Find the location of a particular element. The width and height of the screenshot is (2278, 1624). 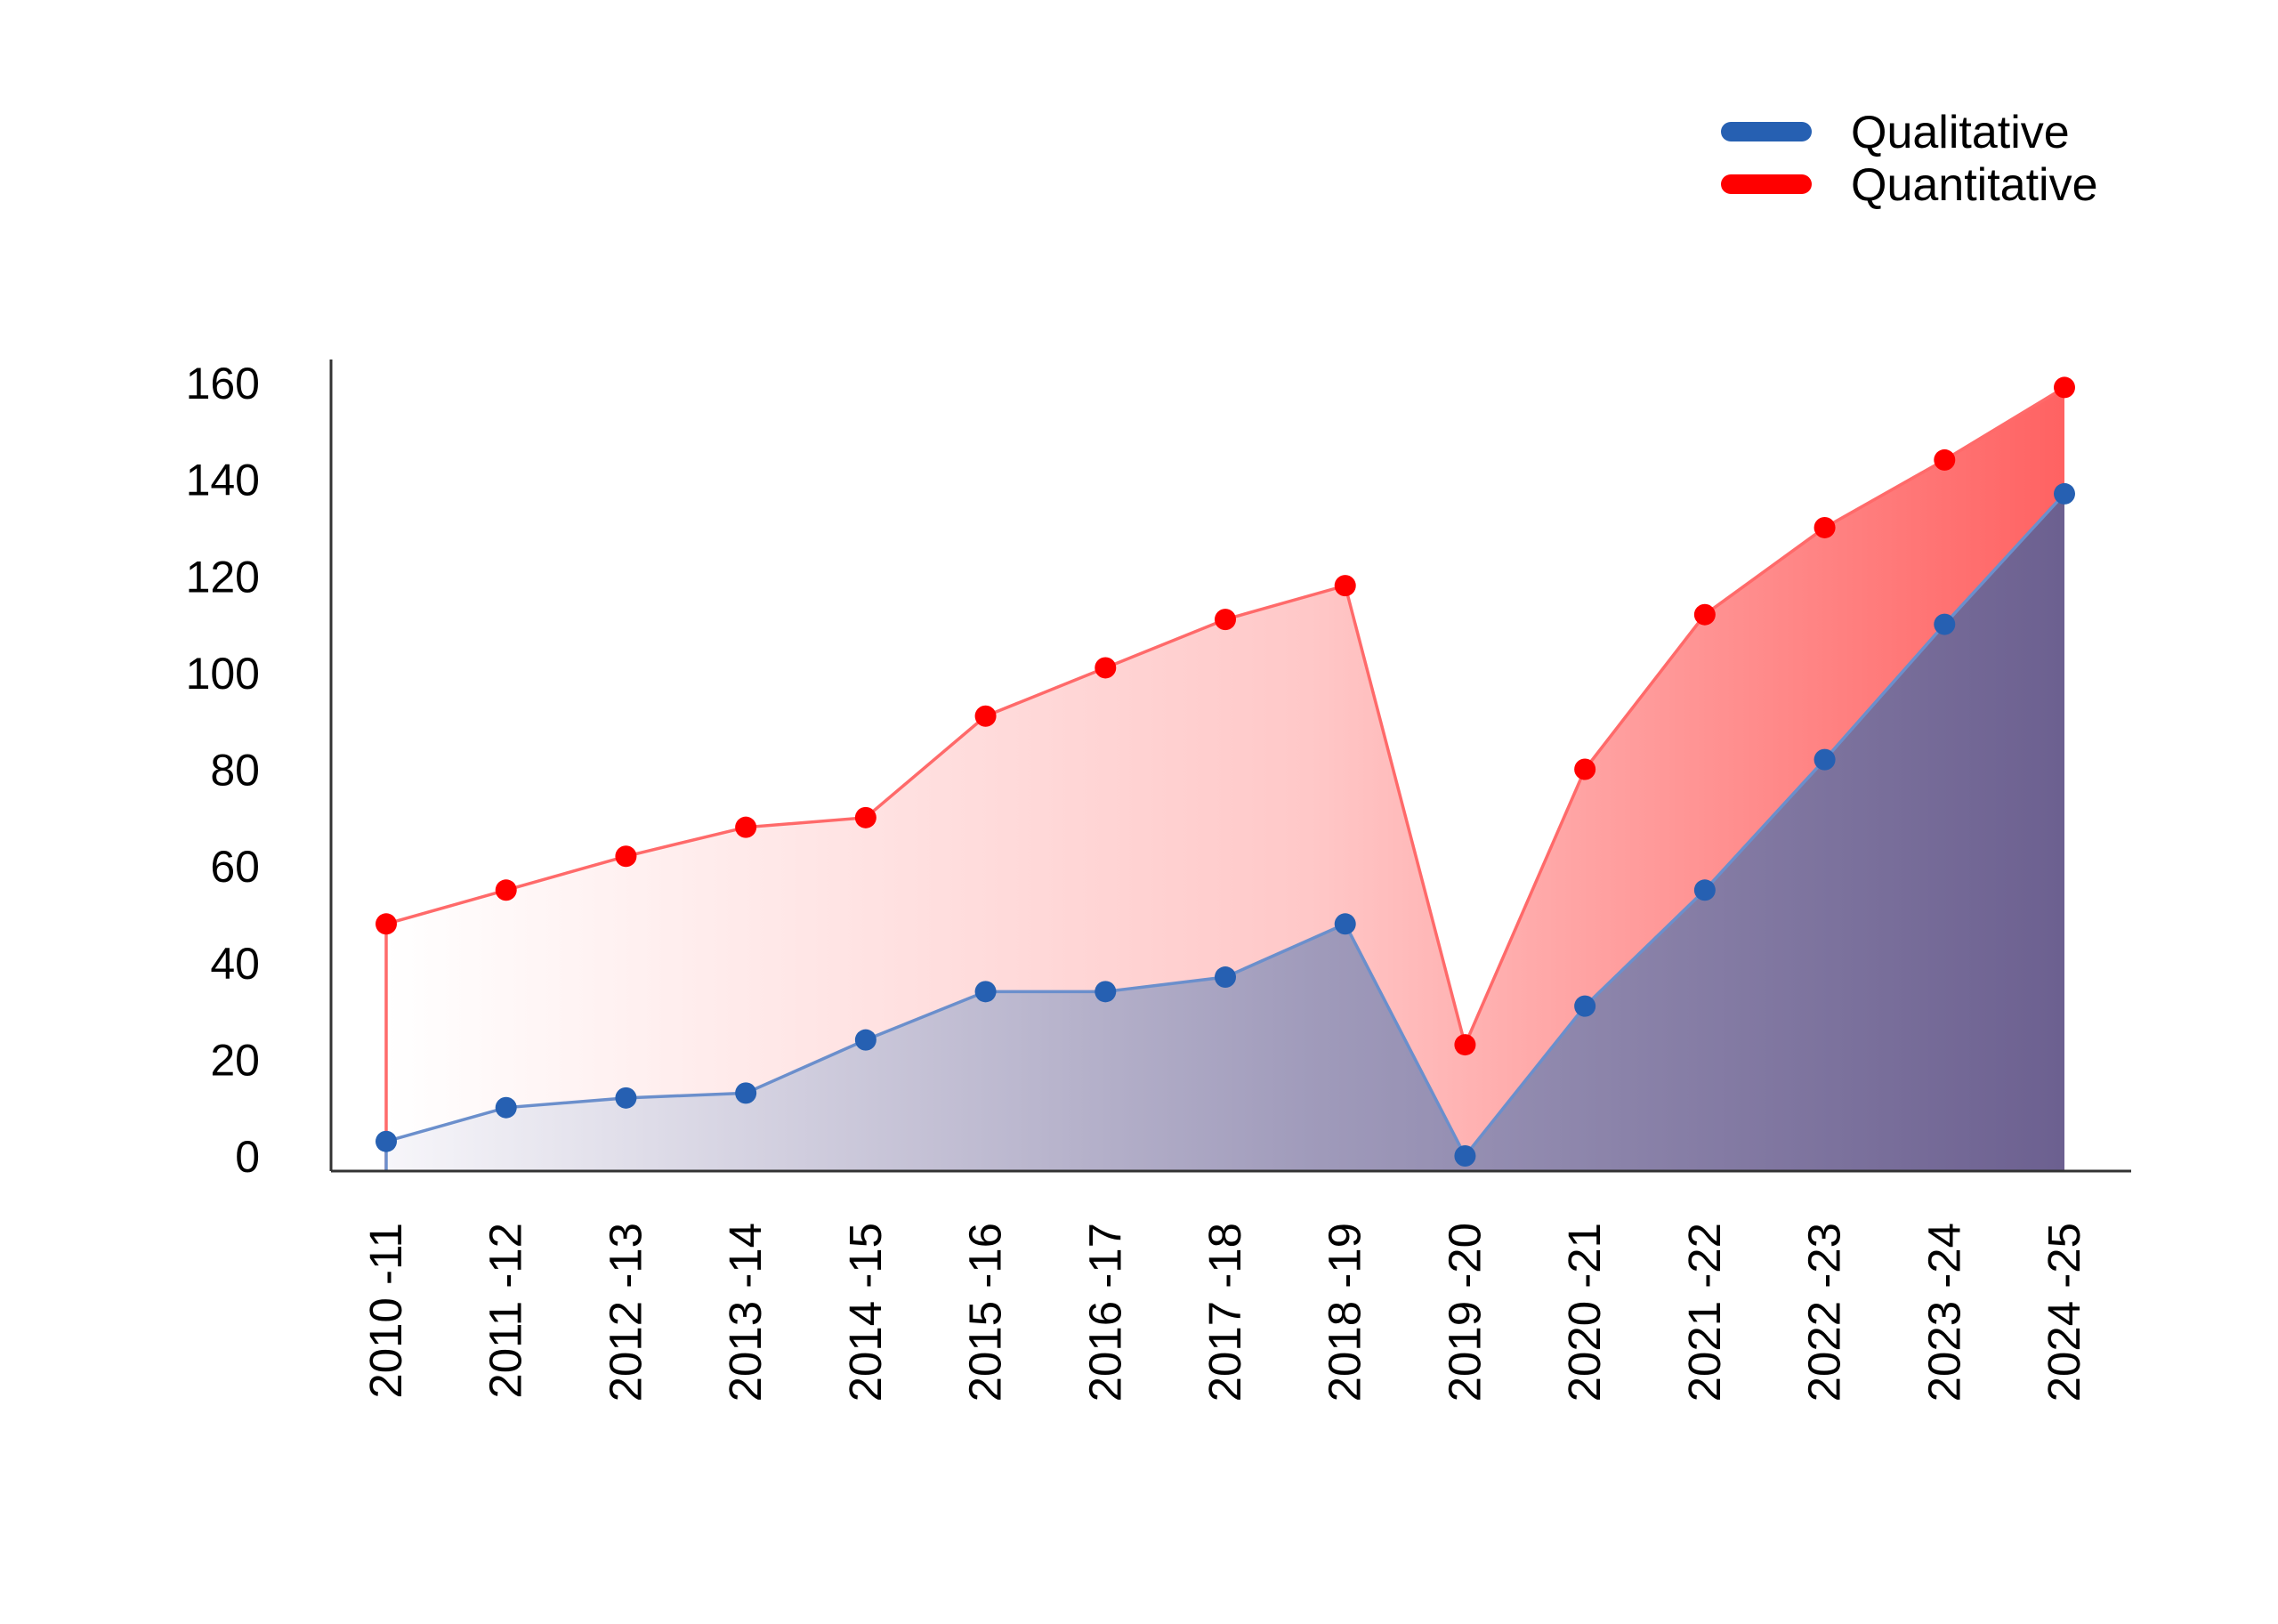

y-tick-labels: 0 20 40 60 80 100 120 140 160 is located at coordinates (223, 770).